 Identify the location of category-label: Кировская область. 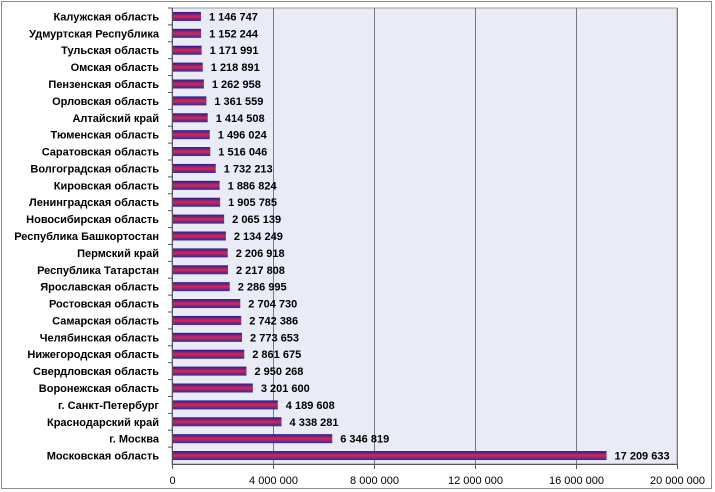
(106, 186).